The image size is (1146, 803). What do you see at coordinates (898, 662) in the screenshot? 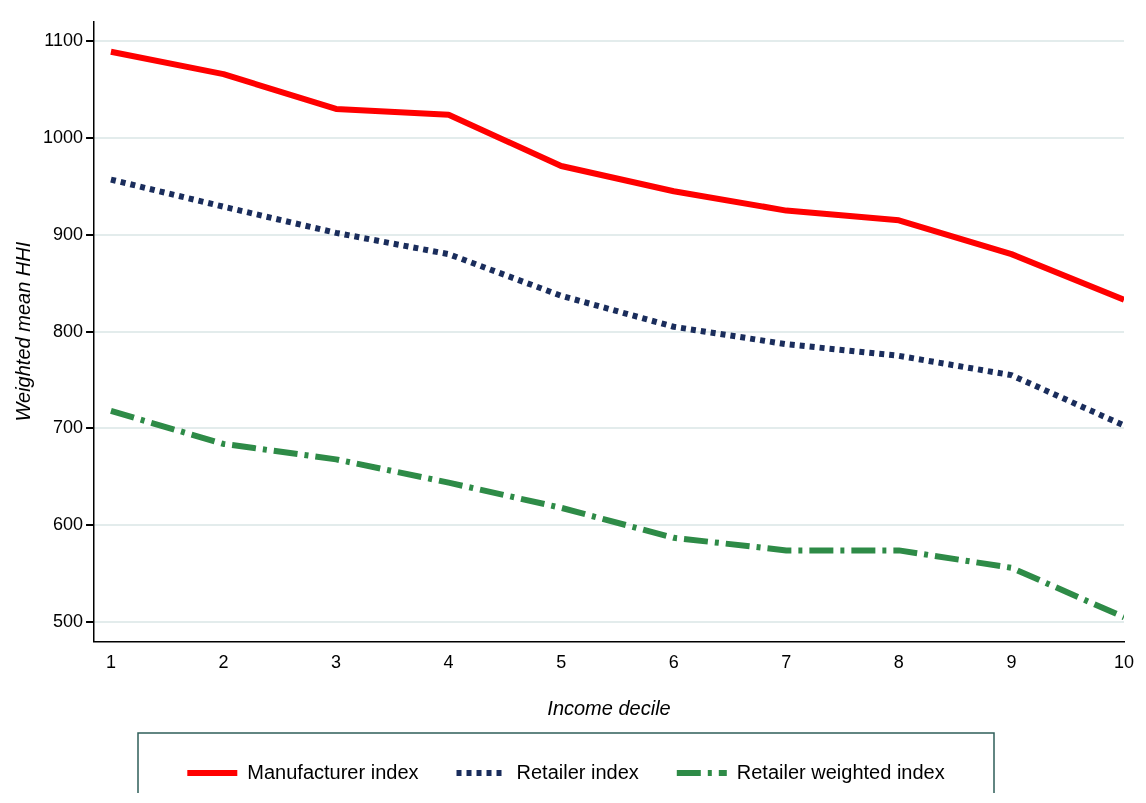
I see `x-tick-label: 8` at bounding box center [898, 662].